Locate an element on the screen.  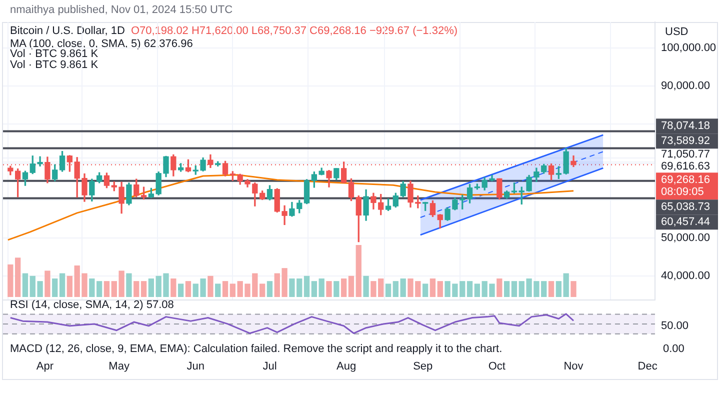
ref-line-label: 73,589.92 is located at coordinates (685, 141).